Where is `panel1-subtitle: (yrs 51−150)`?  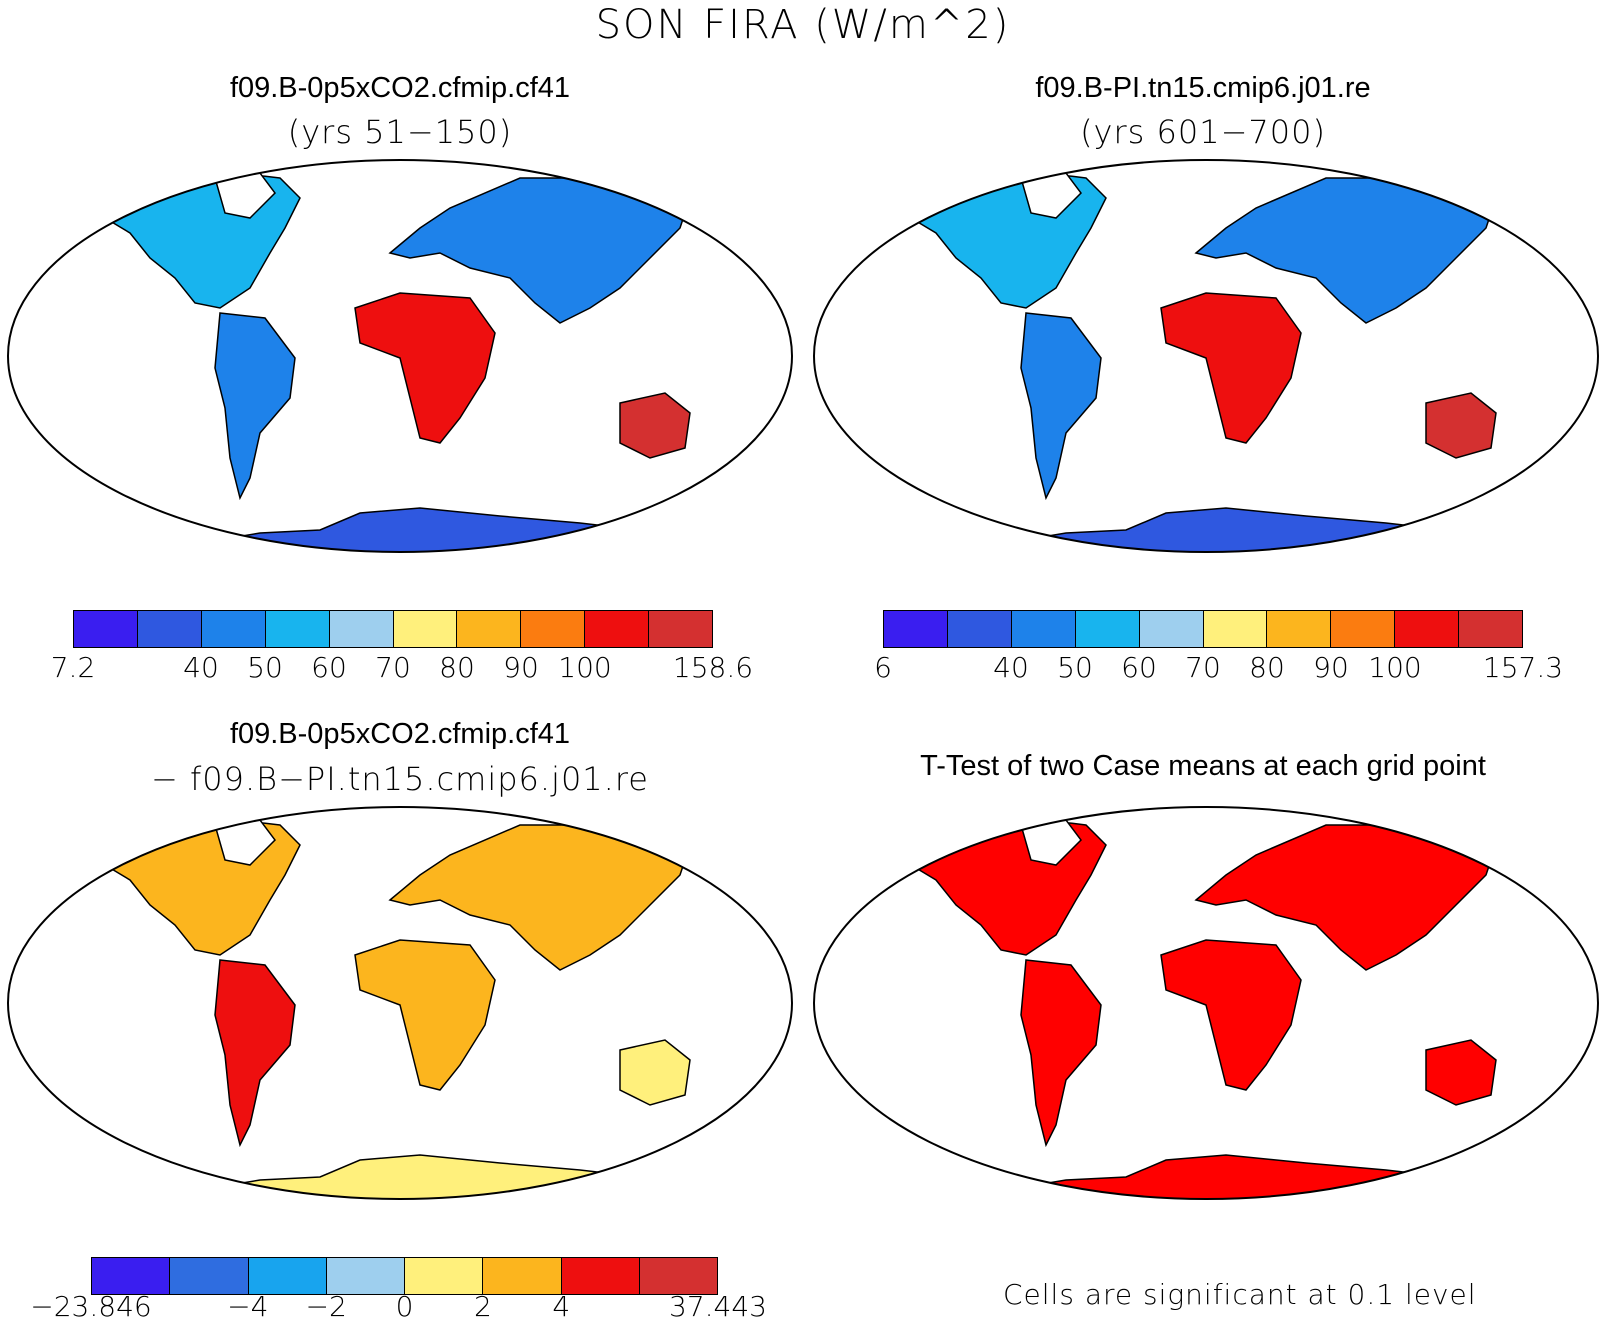
panel1-subtitle: (yrs 51−150) is located at coordinates (400, 132).